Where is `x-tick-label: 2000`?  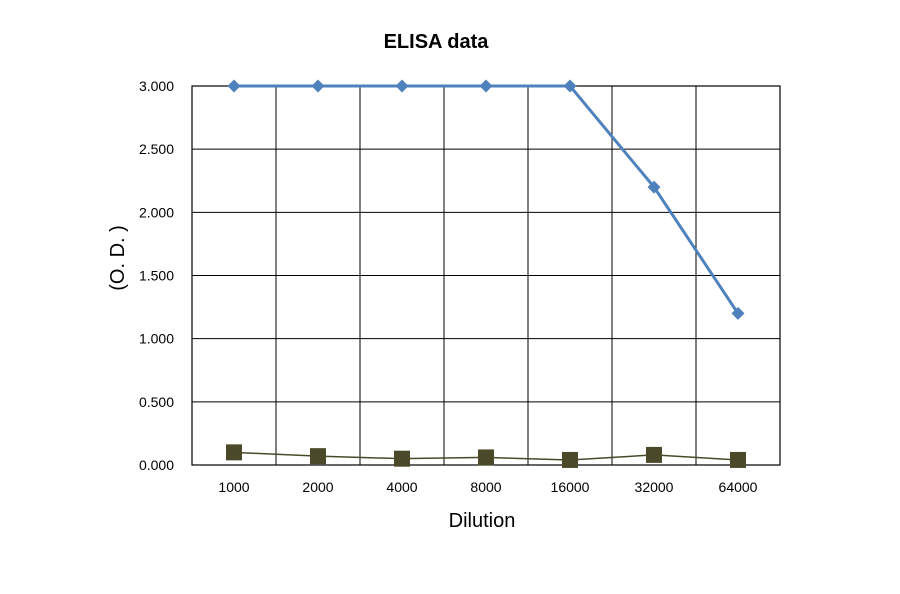 x-tick-label: 2000 is located at coordinates (317, 487).